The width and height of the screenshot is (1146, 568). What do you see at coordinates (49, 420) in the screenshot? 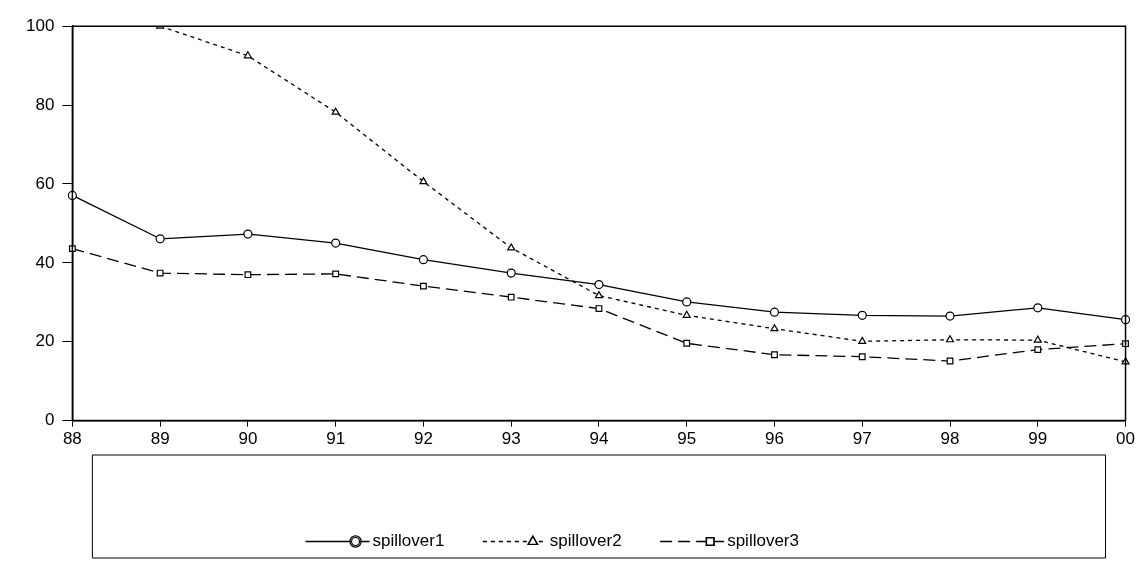
I see `y-tick-label: 0` at bounding box center [49, 420].